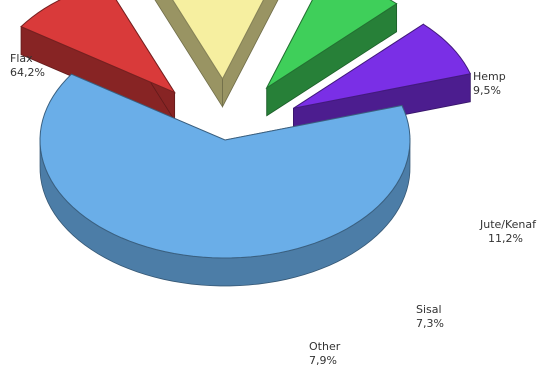  What do you see at coordinates (323, 360) in the screenshot?
I see `slice-label-other-value: 7,9%` at bounding box center [323, 360].